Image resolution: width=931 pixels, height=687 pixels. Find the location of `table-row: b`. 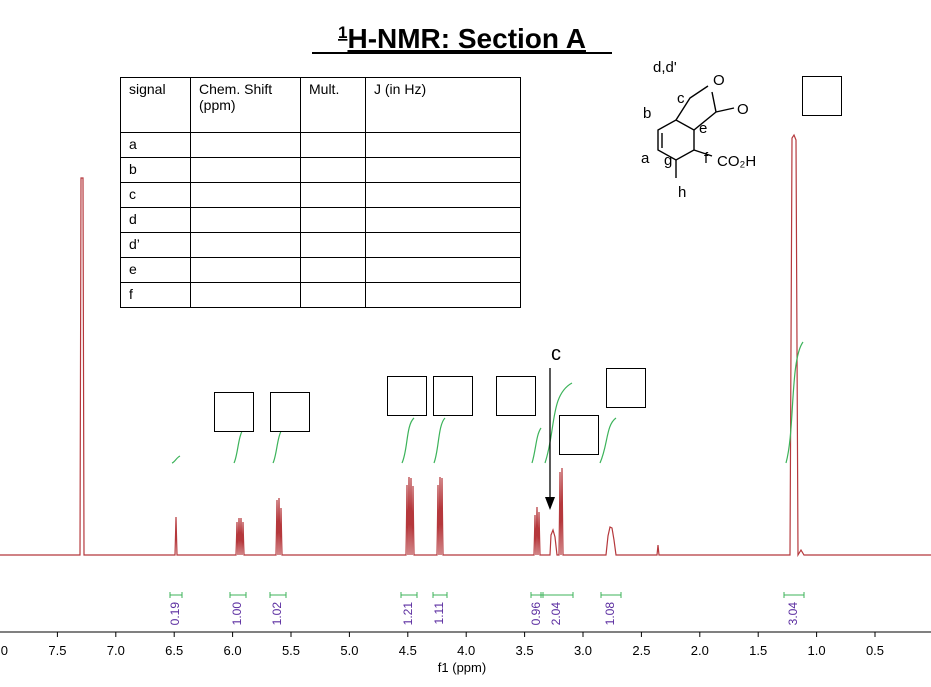

table-row: b is located at coordinates (320, 170).